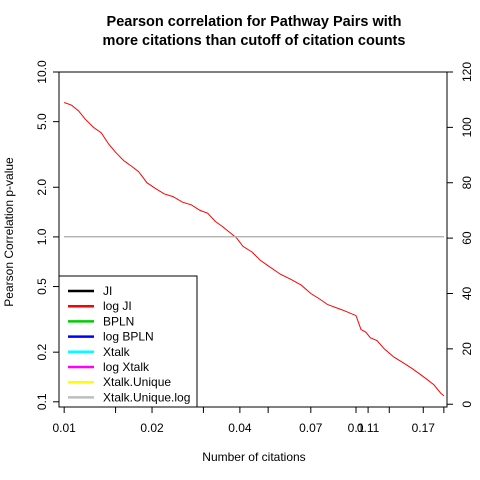 This screenshot has width=480, height=480. What do you see at coordinates (311, 428) in the screenshot?
I see `x-tick-label: 0.07` at bounding box center [311, 428].